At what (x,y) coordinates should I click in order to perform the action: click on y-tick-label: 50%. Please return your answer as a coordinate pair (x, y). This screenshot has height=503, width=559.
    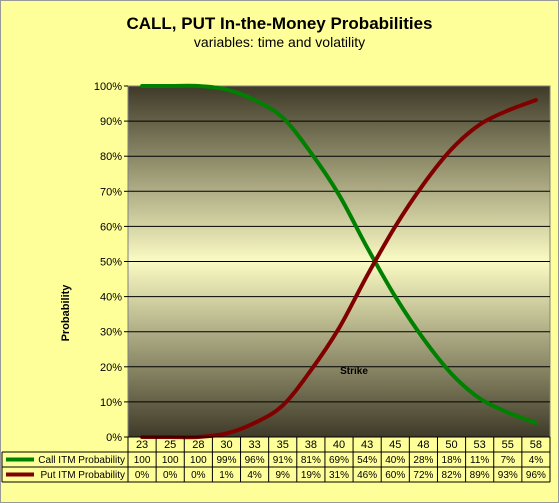
    Looking at the image, I should click on (111, 263).